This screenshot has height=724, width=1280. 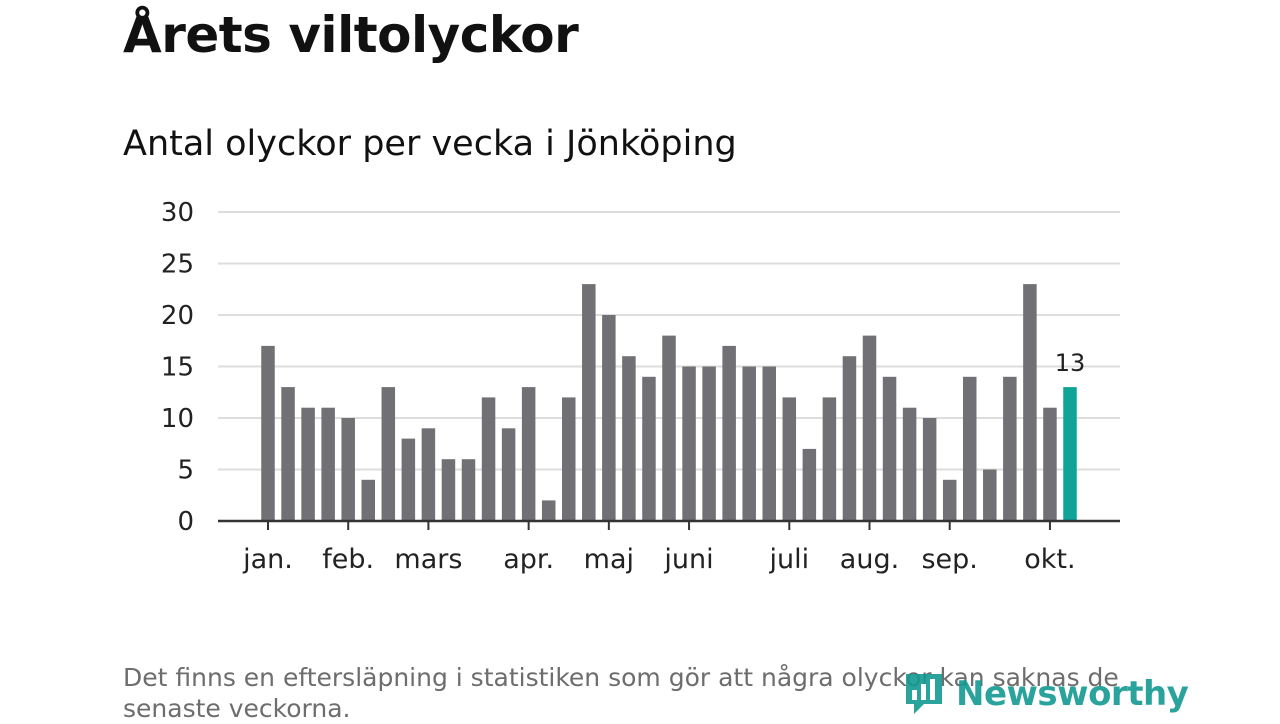 What do you see at coordinates (428, 559) in the screenshot?
I see `x-tick-label: mars` at bounding box center [428, 559].